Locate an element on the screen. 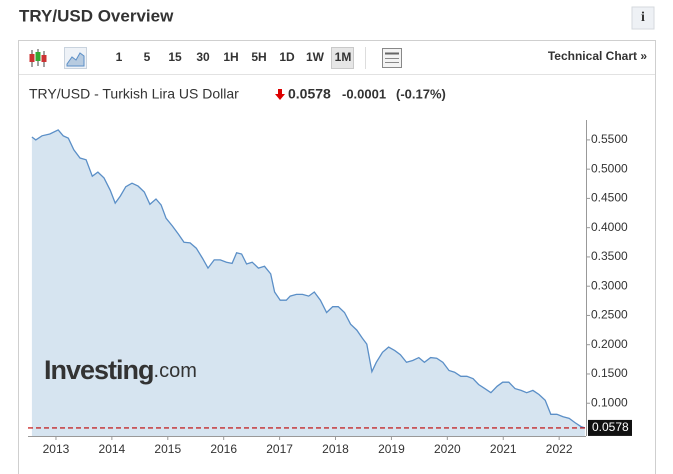  down-arrow is located at coordinates (280, 94).